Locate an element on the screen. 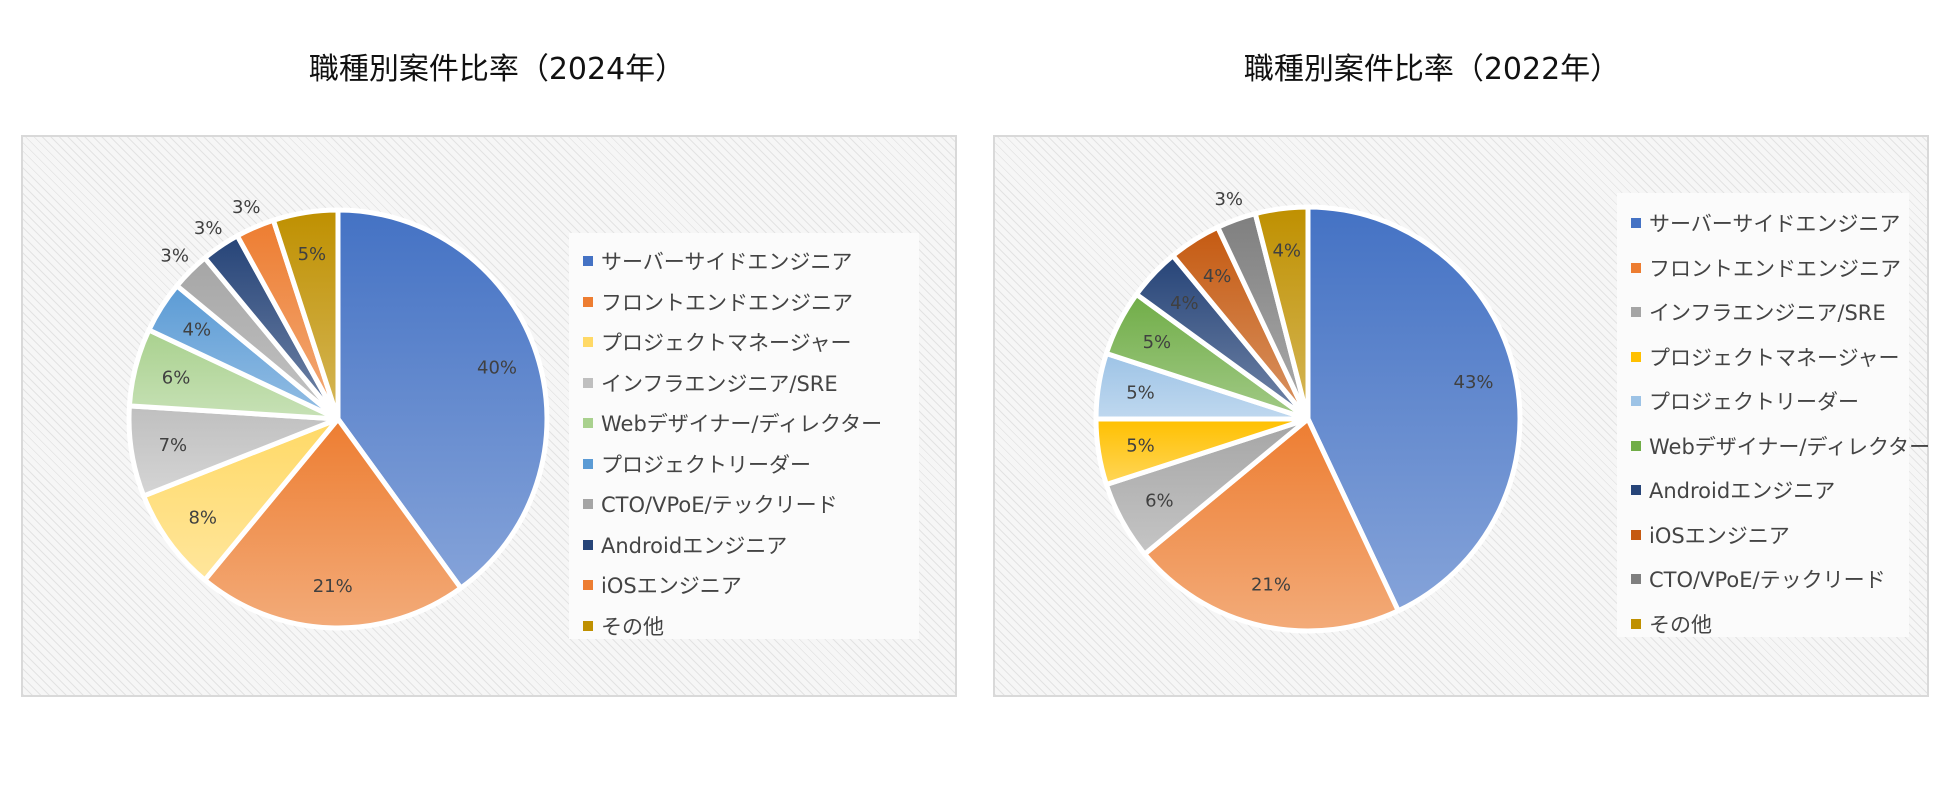 This screenshot has height=789, width=1950. slice-label-2022-6: 5% is located at coordinates (1157, 342).